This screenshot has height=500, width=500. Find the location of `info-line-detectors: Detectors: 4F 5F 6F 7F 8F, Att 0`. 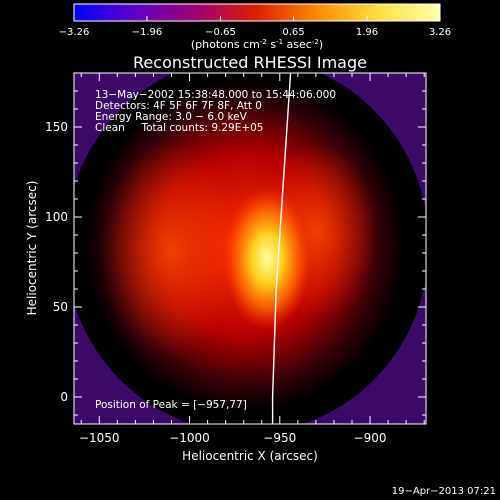

info-line-detectors: Detectors: 4F 5F 6F 7F 8F, Att 0 is located at coordinates (178, 106).